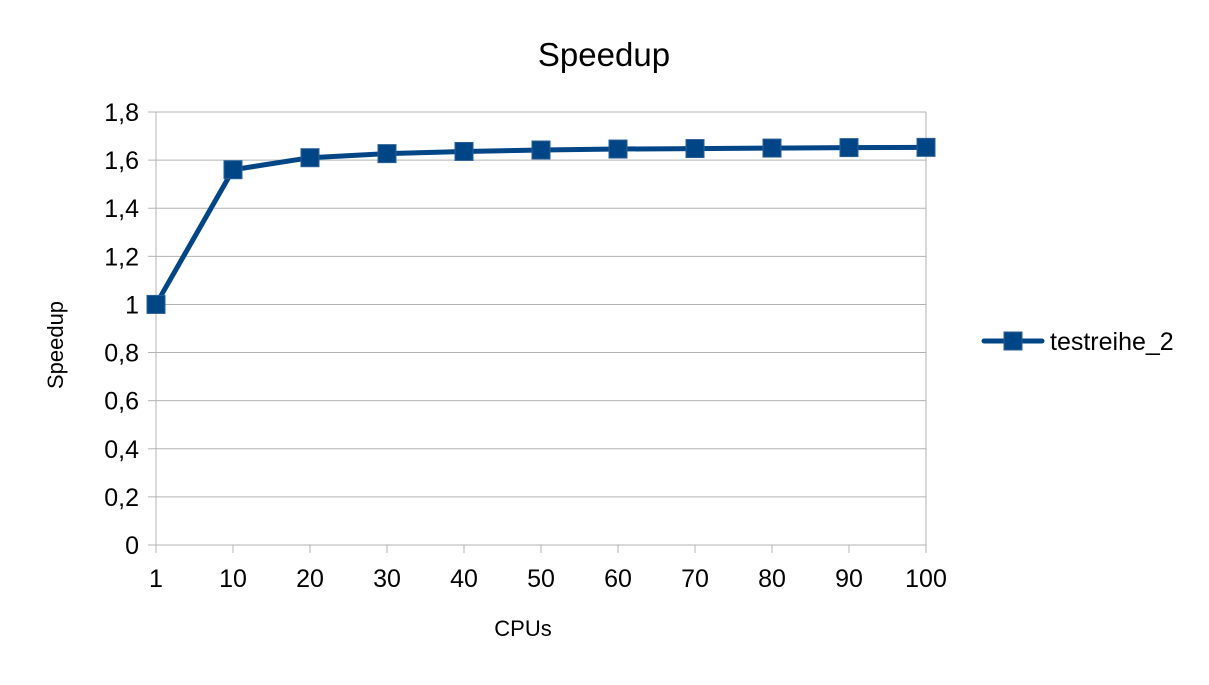  Describe the element at coordinates (121, 354) in the screenshot. I see `y-tick-label: 0,8` at that location.